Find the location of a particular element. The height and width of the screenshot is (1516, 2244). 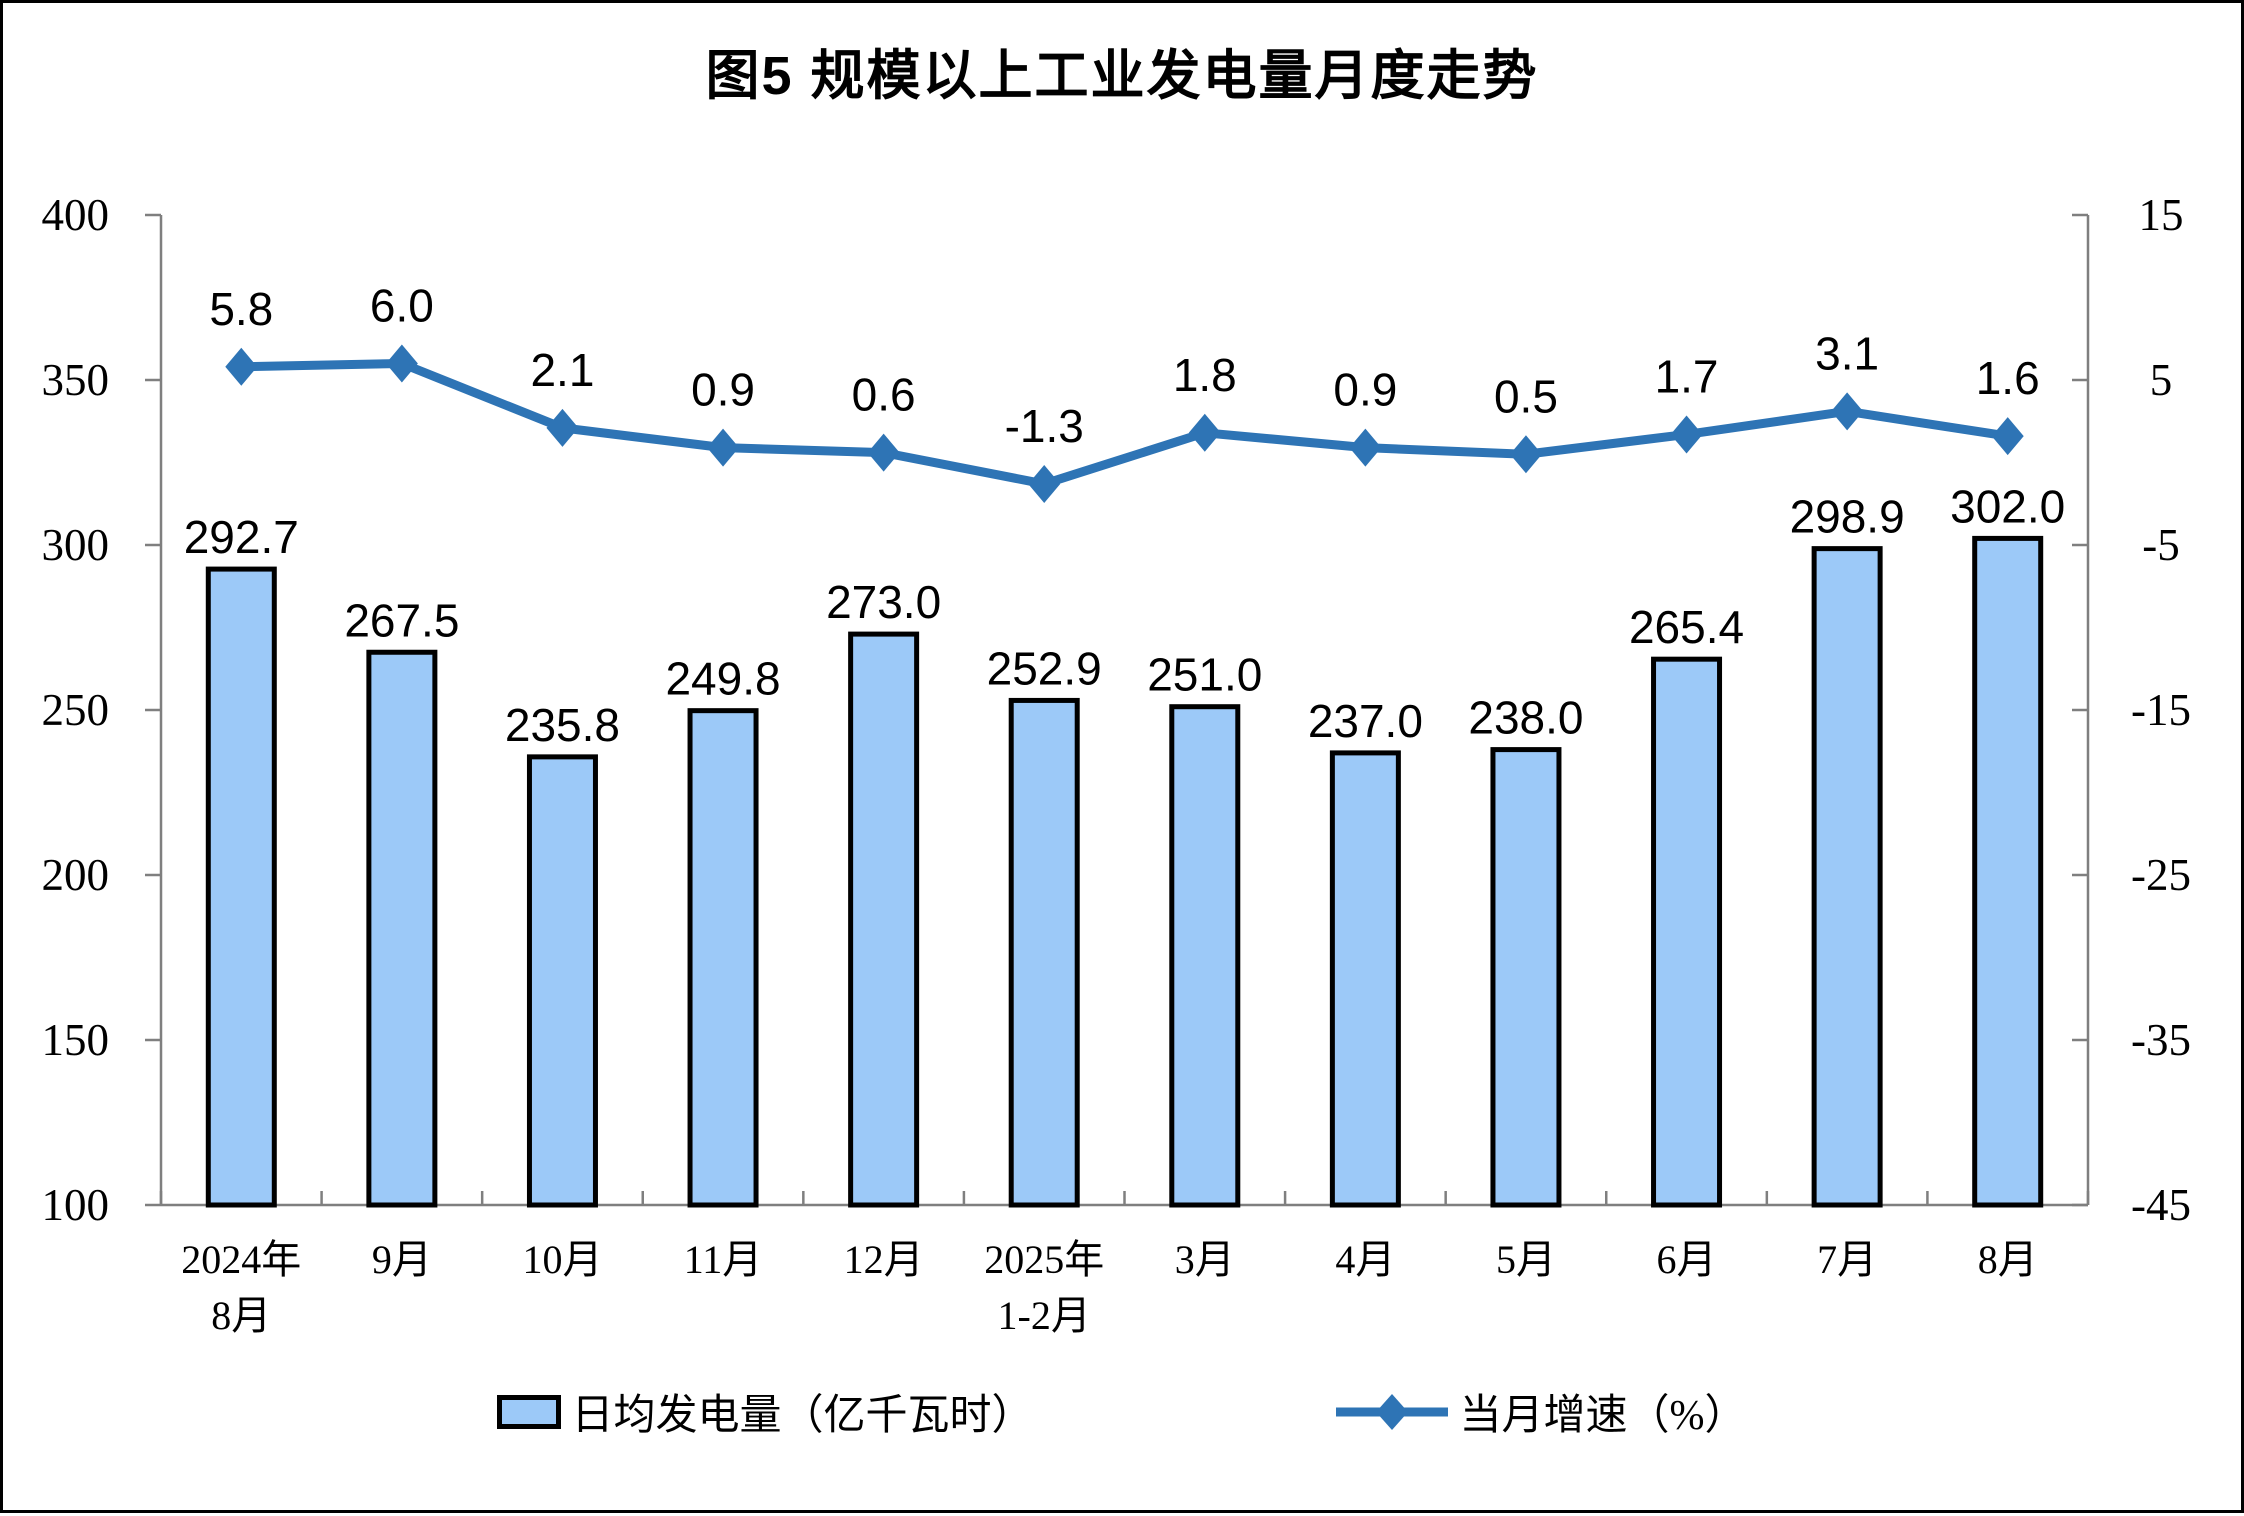

bar-value-label: 251.0 is located at coordinates (1204, 675).